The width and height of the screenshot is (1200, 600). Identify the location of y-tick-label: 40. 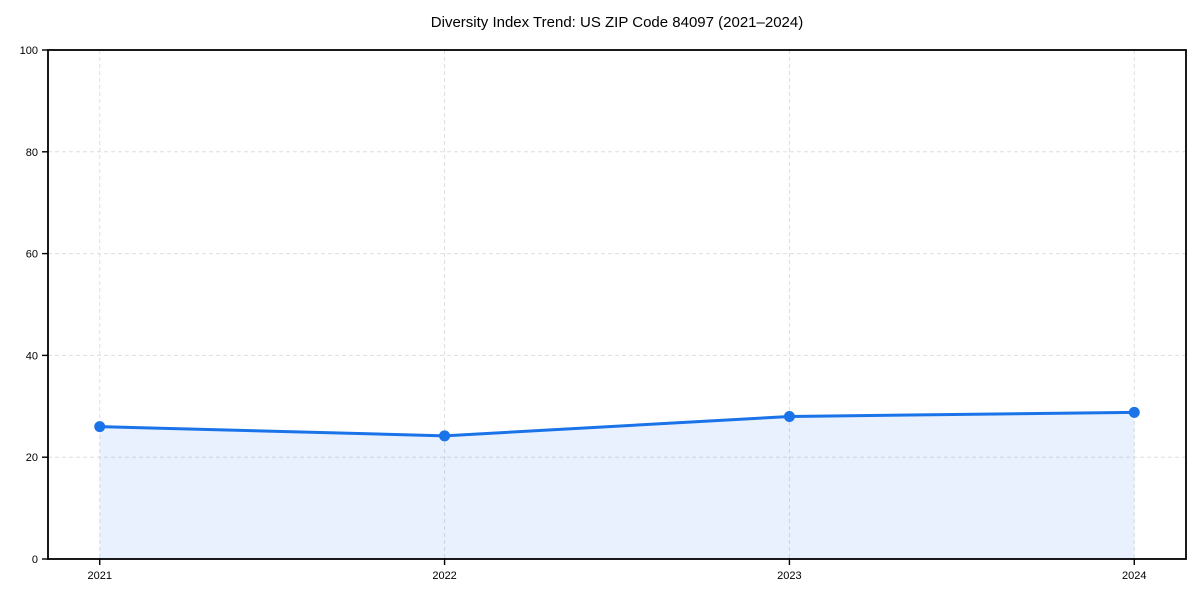
(32, 356).